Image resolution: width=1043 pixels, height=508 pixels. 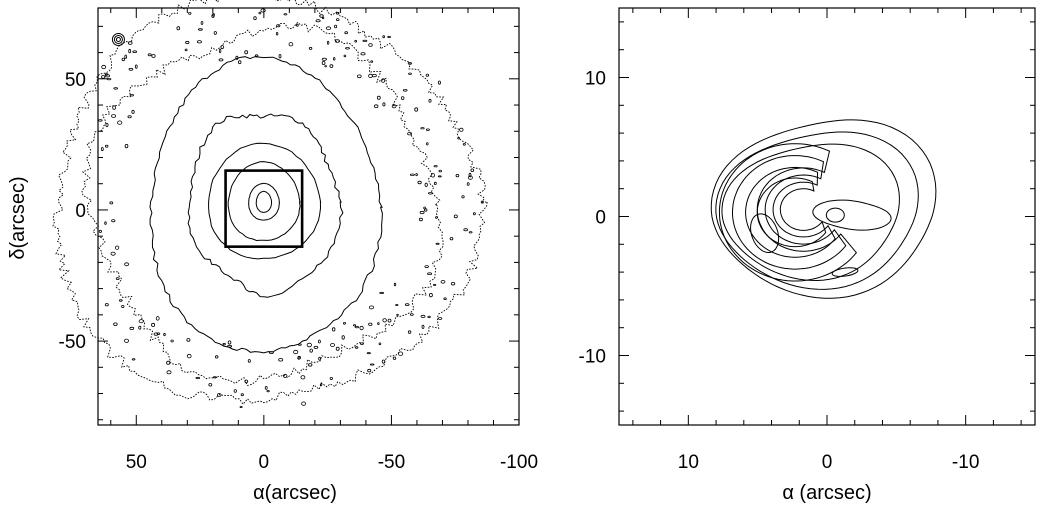 I want to click on y-tick-label: 50, so click(x=75, y=80).